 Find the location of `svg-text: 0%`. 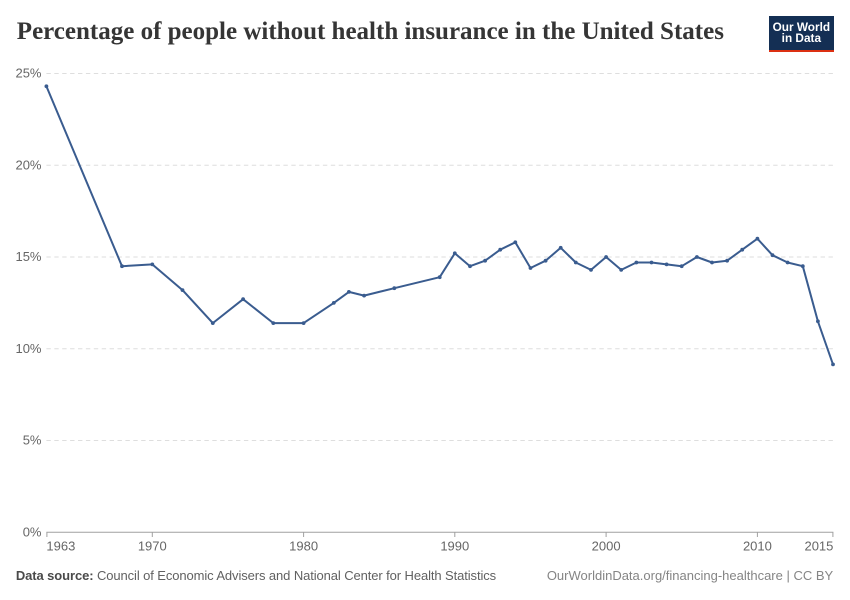

svg-text: 0% is located at coordinates (32, 532).